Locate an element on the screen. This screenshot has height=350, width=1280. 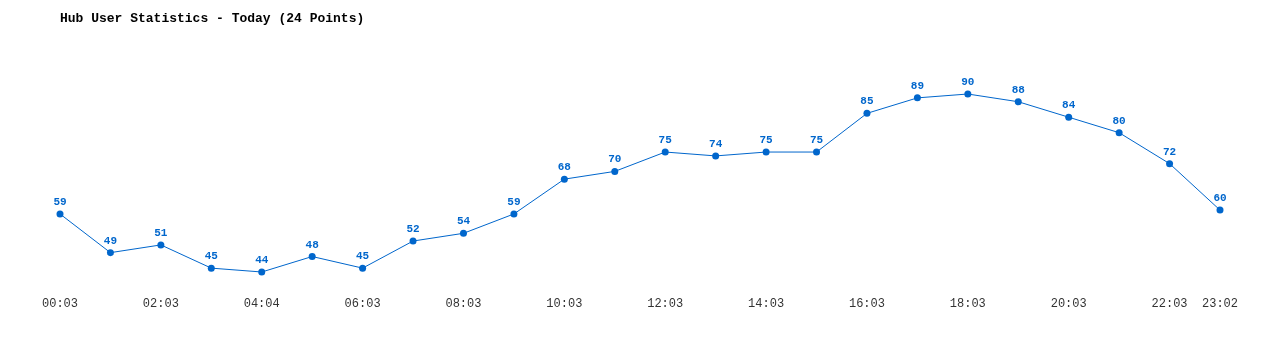
x-tick-label: 14:03 is located at coordinates (766, 304).